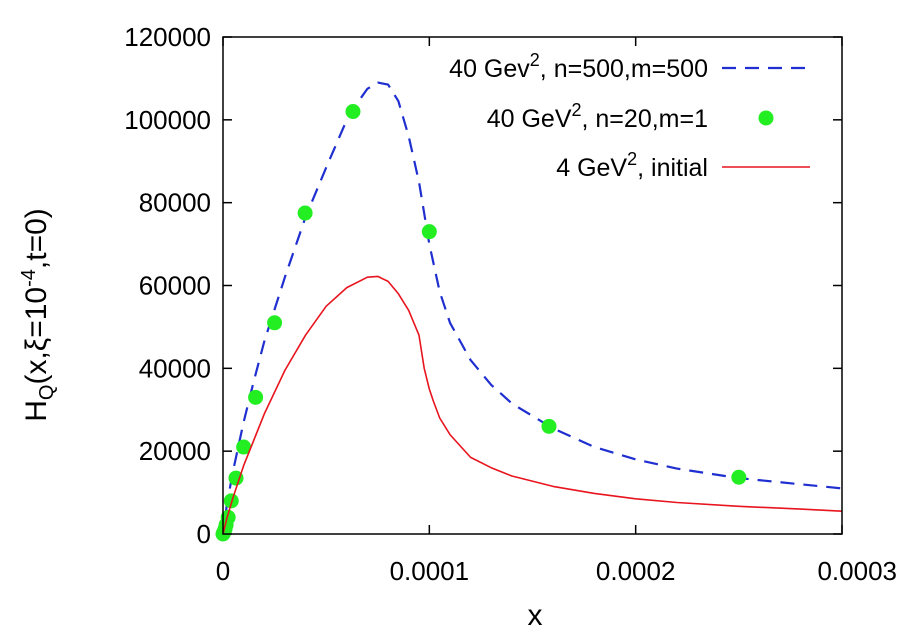  I want to click on y-tick-label: 100000, so click(167, 120).